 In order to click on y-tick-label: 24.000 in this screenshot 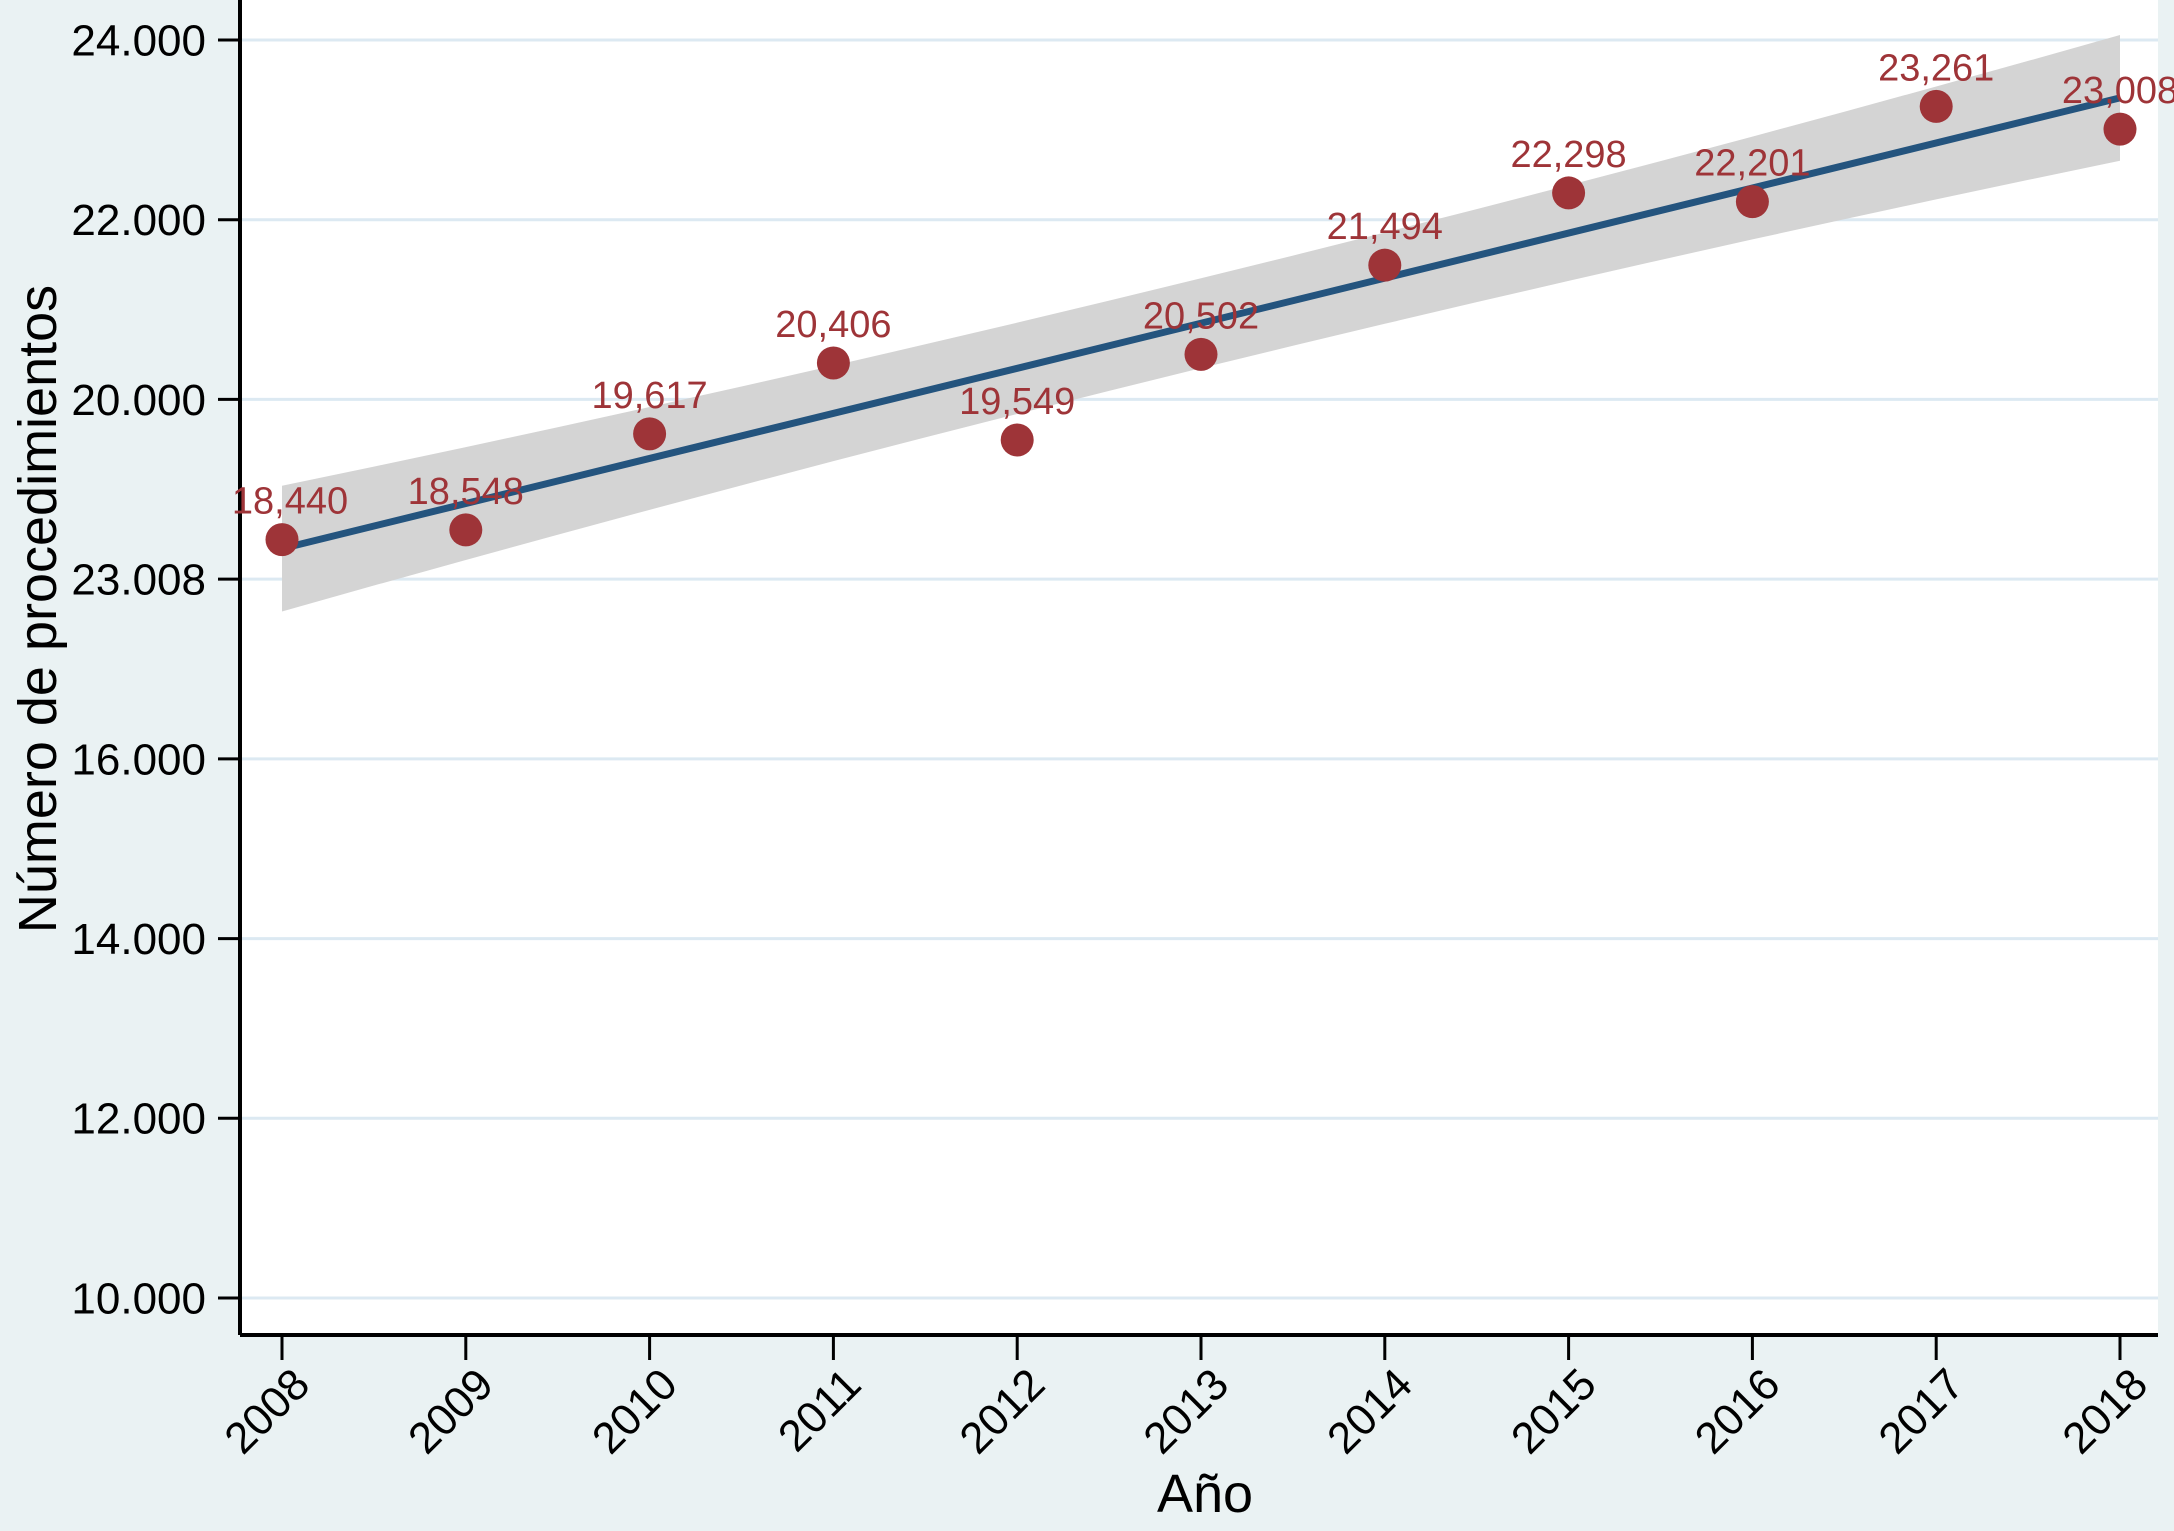, I will do `click(138, 40)`.